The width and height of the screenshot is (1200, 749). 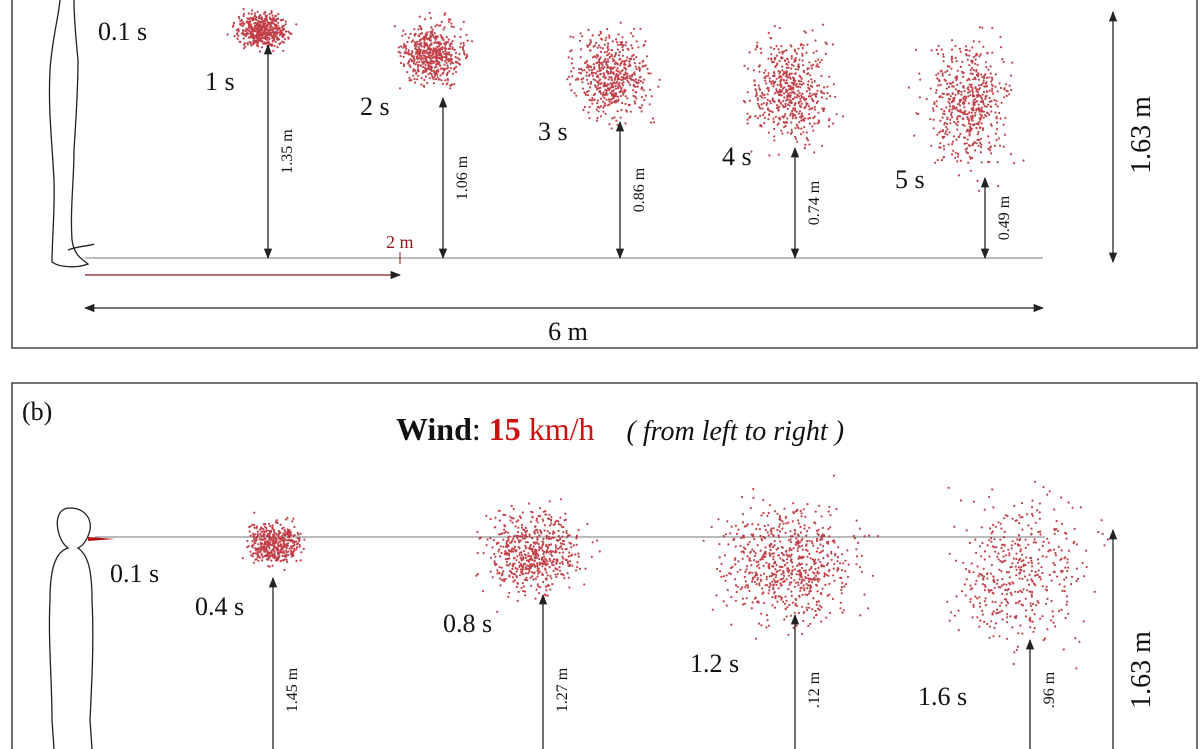 What do you see at coordinates (292, 689) in the screenshot?
I see `height-label: 1.45 m` at bounding box center [292, 689].